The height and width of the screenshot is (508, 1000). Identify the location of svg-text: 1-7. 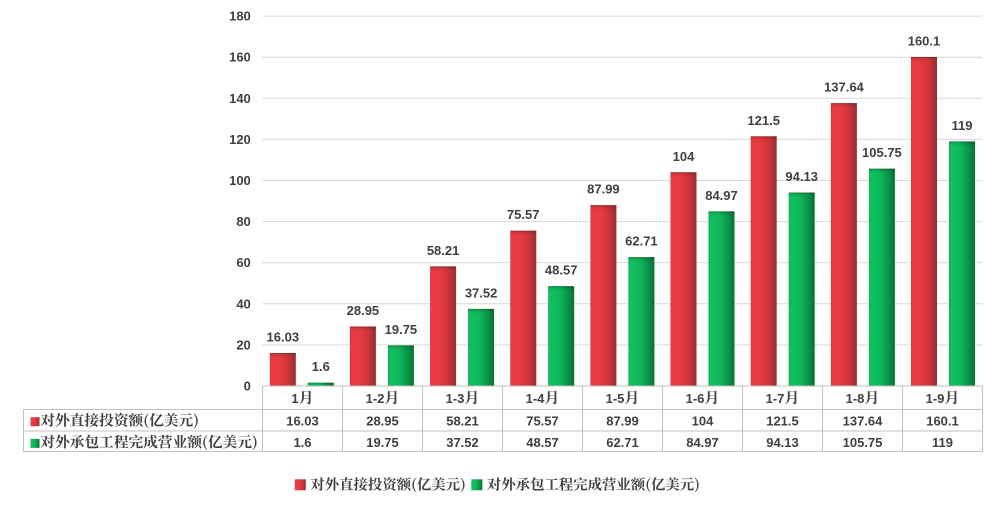
(775, 398).